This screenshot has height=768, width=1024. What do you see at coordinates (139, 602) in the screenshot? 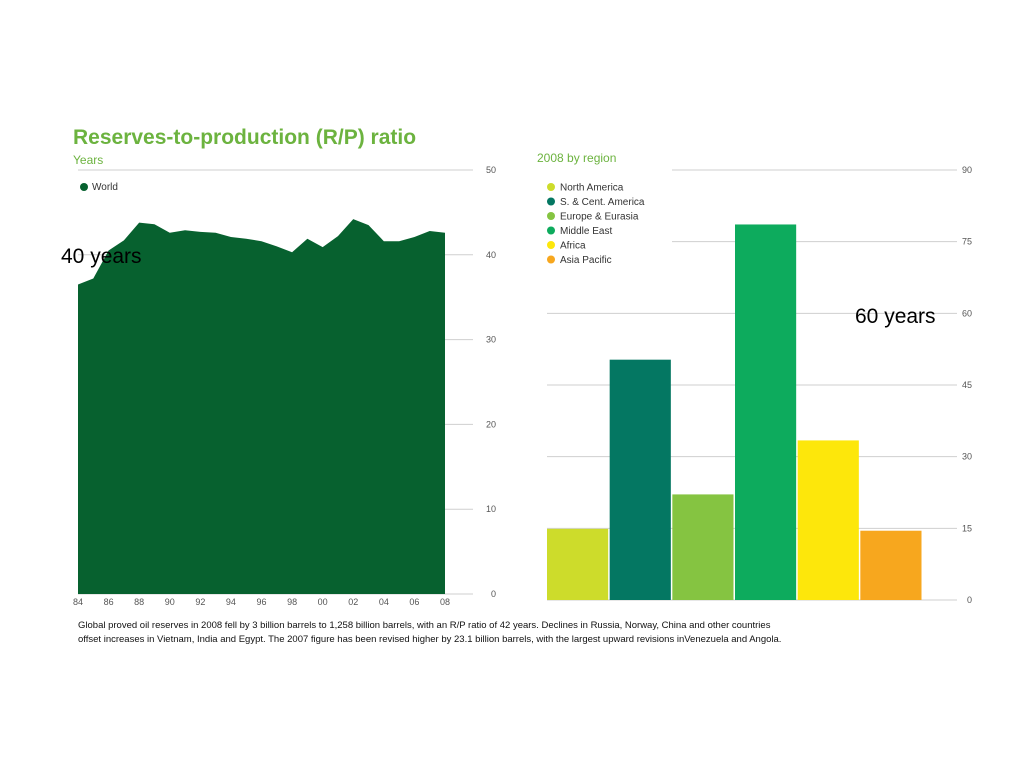
I see `left-x-tick-88: 88` at bounding box center [139, 602].